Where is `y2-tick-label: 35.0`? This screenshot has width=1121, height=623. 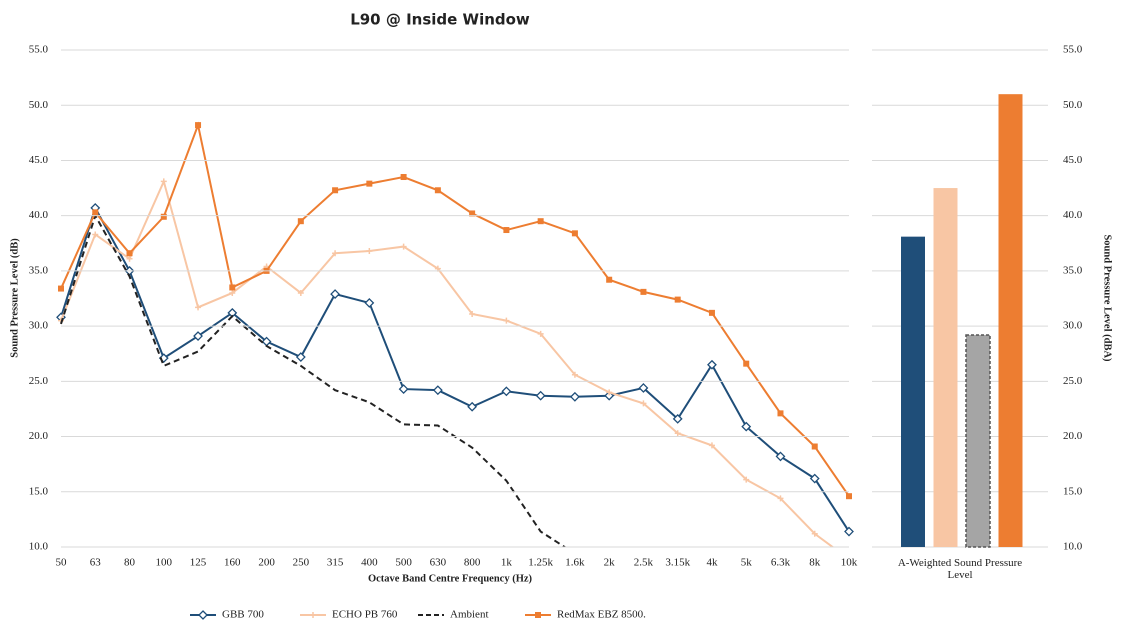
y2-tick-label: 35.0 is located at coordinates (1073, 270).